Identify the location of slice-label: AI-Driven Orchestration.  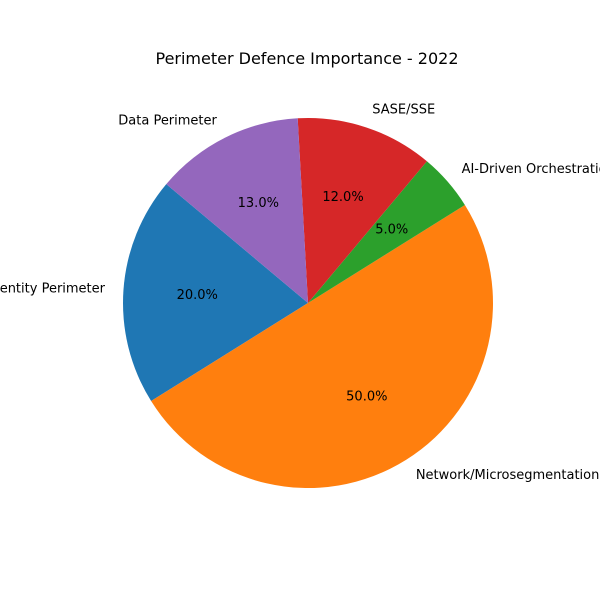
(531, 169).